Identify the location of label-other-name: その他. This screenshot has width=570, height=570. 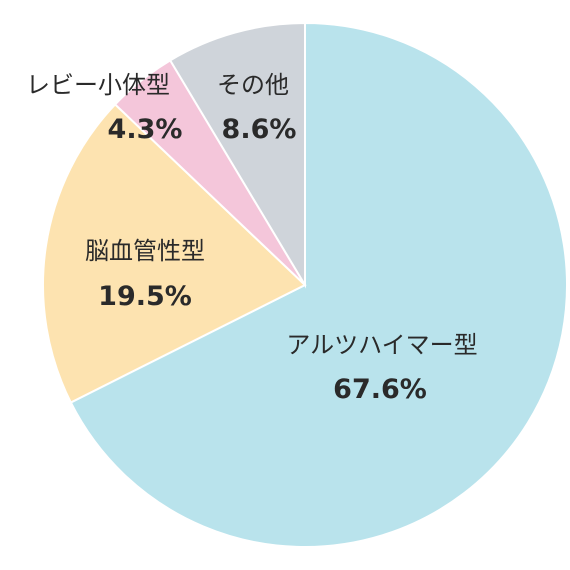
(253, 85).